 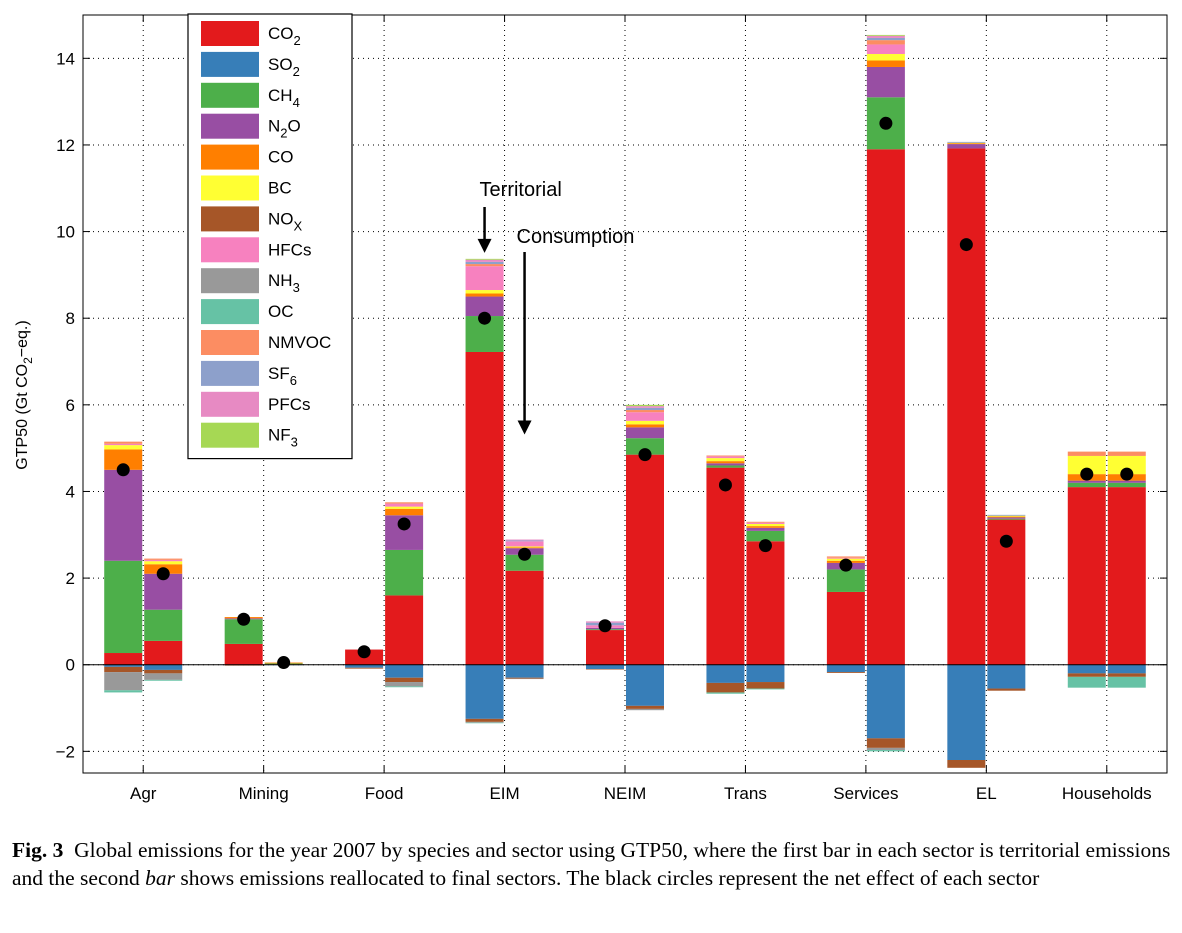 What do you see at coordinates (885, 63) in the screenshot?
I see `bar-segment-services-consumption-co` at bounding box center [885, 63].